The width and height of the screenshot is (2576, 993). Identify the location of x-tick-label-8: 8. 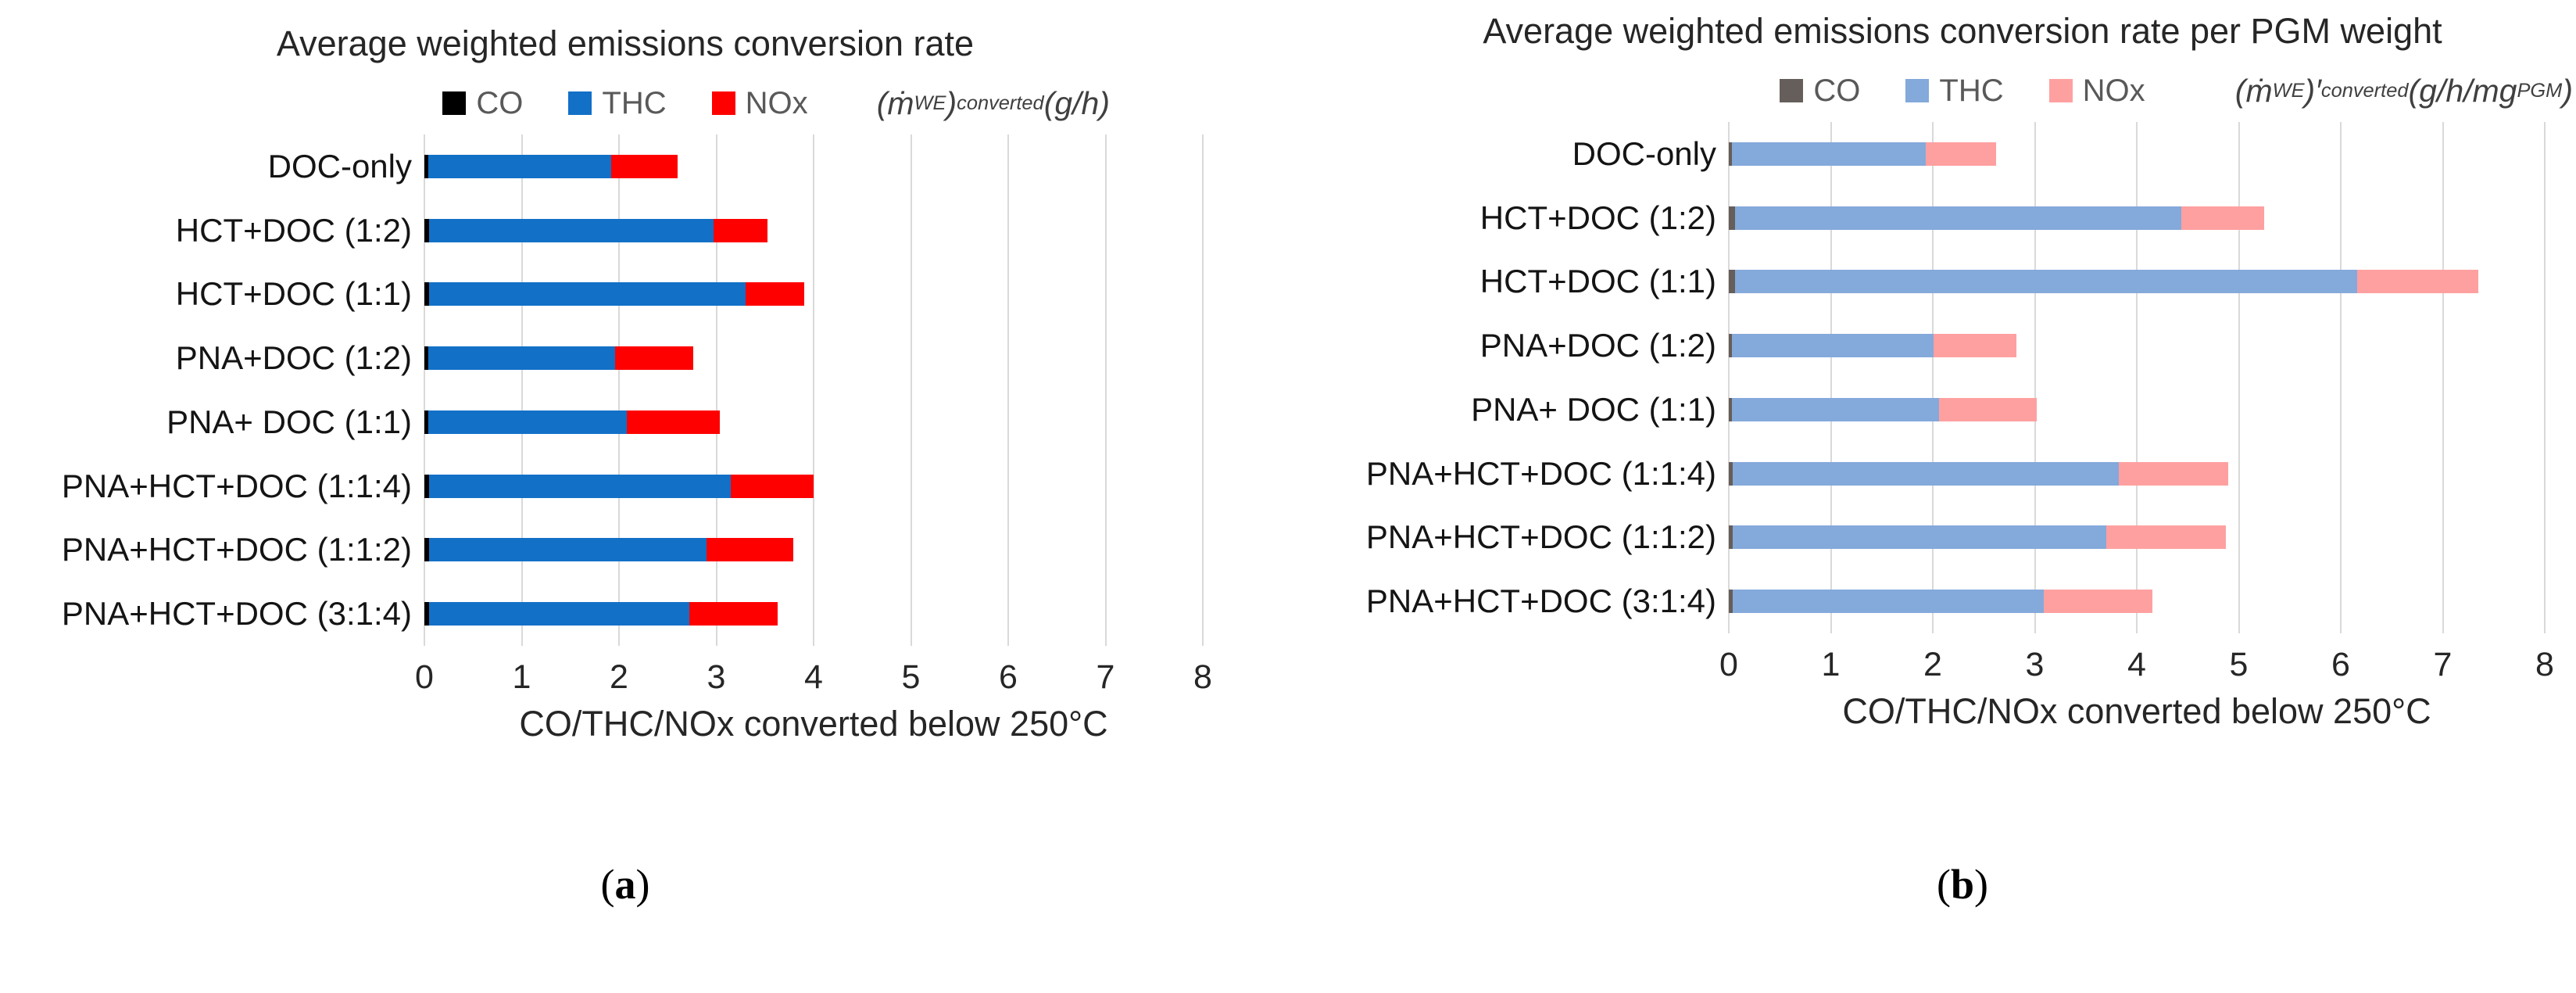
(1202, 677).